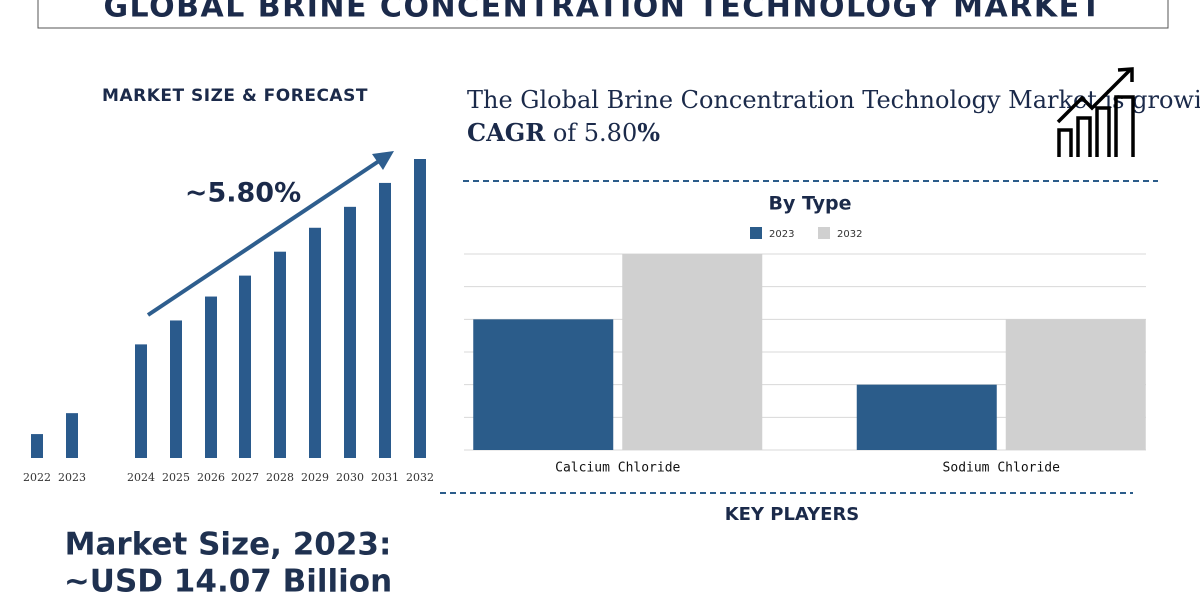 The width and height of the screenshot is (1200, 600). What do you see at coordinates (383, 160) in the screenshot?
I see `arrow-head` at bounding box center [383, 160].